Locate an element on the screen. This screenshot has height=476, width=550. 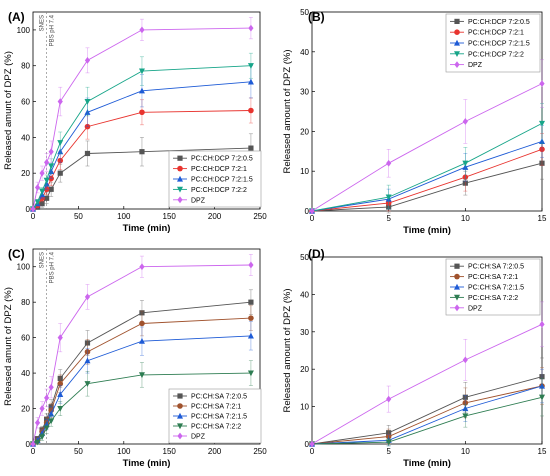
legend-label: PC:CH:SA 7:2:0.5 is located at coordinates (219, 397).